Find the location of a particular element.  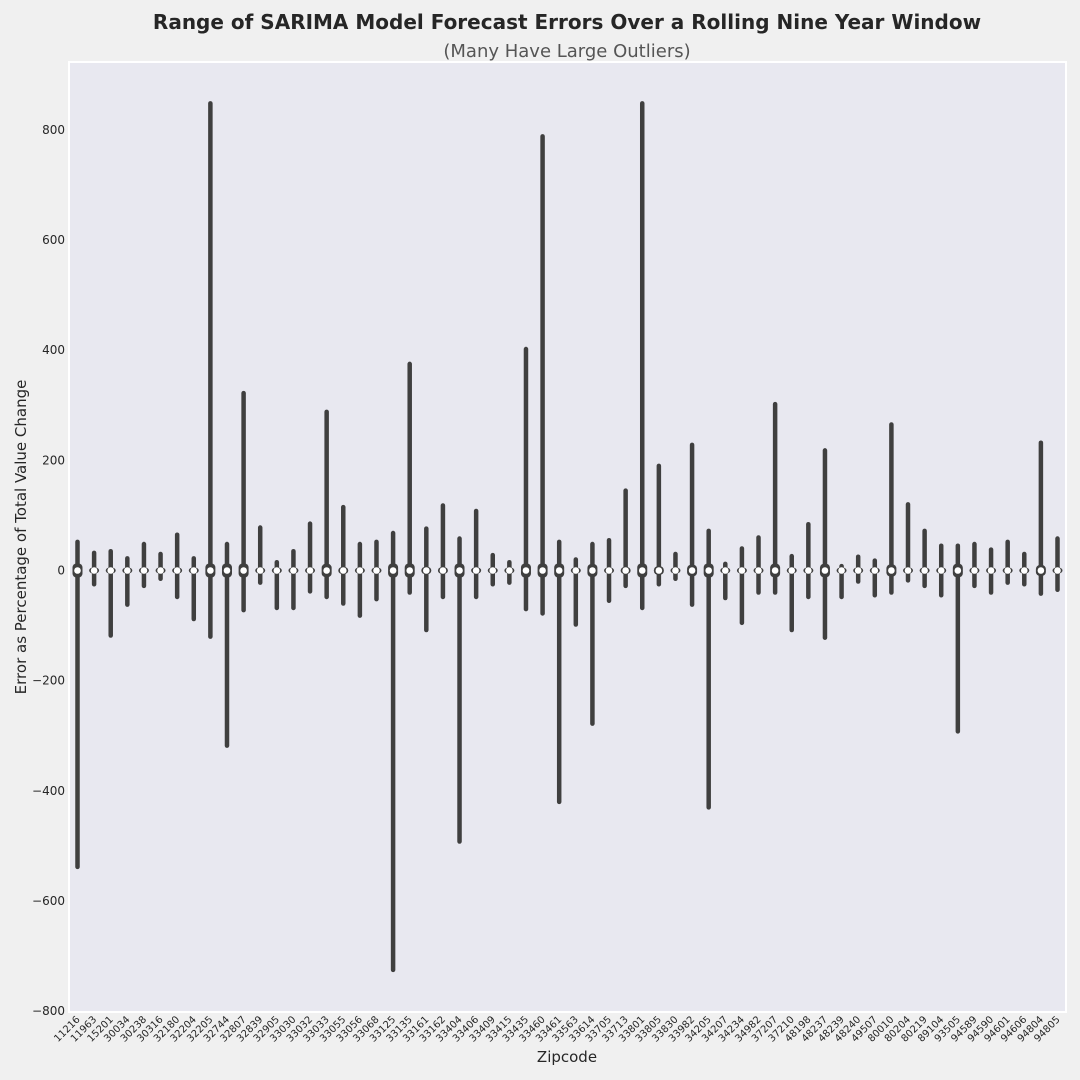

y-tick-label: 0 is located at coordinates (61, 571).